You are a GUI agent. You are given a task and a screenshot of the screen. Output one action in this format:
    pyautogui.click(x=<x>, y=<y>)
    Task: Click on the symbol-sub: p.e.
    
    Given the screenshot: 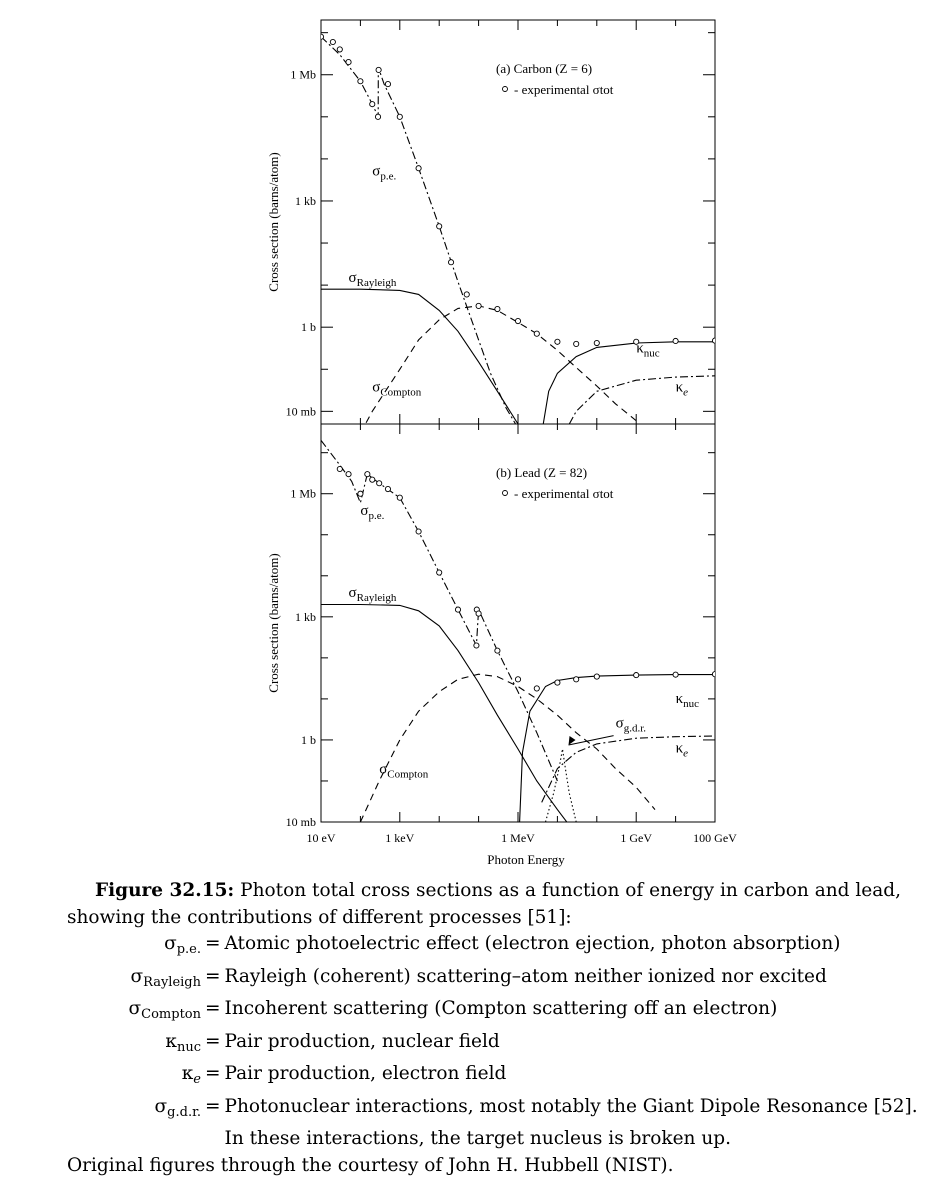 What is the action you would take?
    pyautogui.click(x=188, y=949)
    